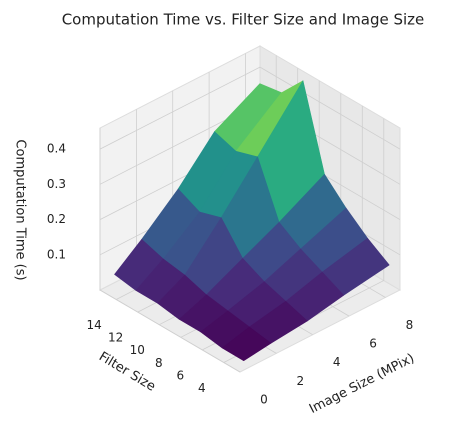 Image resolution: width=468 pixels, height=427 pixels. I want to click on x-tick-label: 6, so click(373, 344).